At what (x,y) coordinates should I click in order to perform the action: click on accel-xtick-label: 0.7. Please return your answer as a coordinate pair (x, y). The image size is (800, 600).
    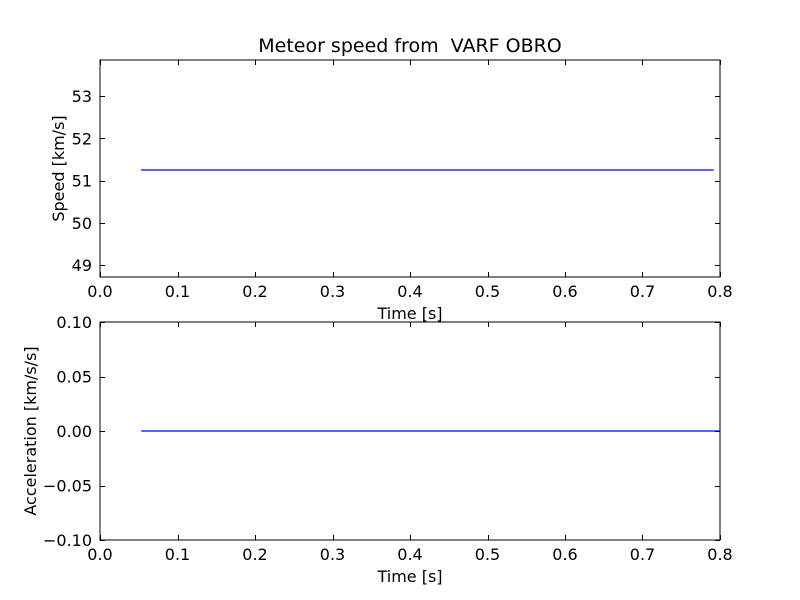
    Looking at the image, I should click on (642, 554).